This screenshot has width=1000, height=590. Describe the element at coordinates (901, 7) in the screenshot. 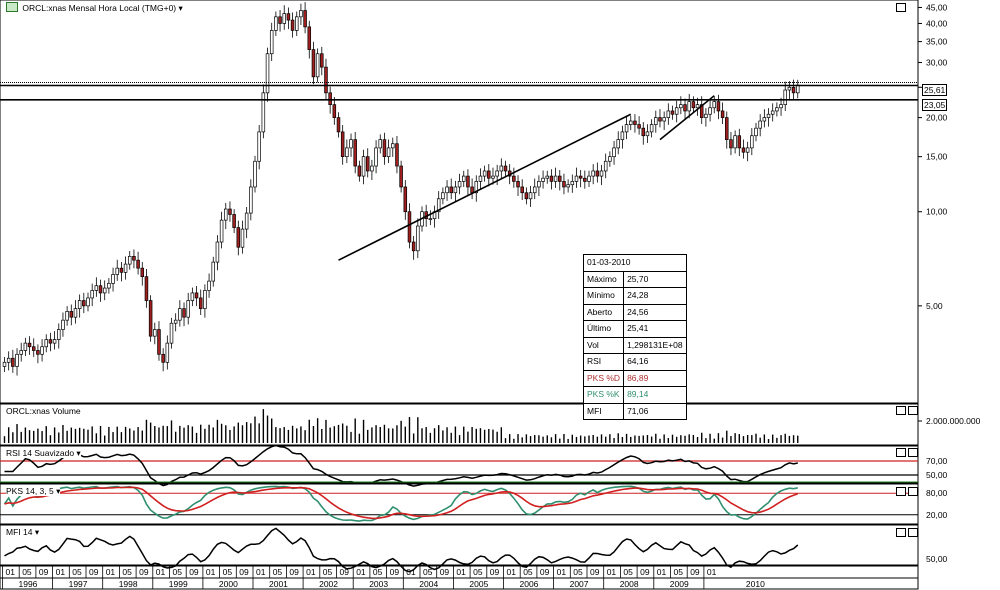

I see `maximize-icon` at that location.